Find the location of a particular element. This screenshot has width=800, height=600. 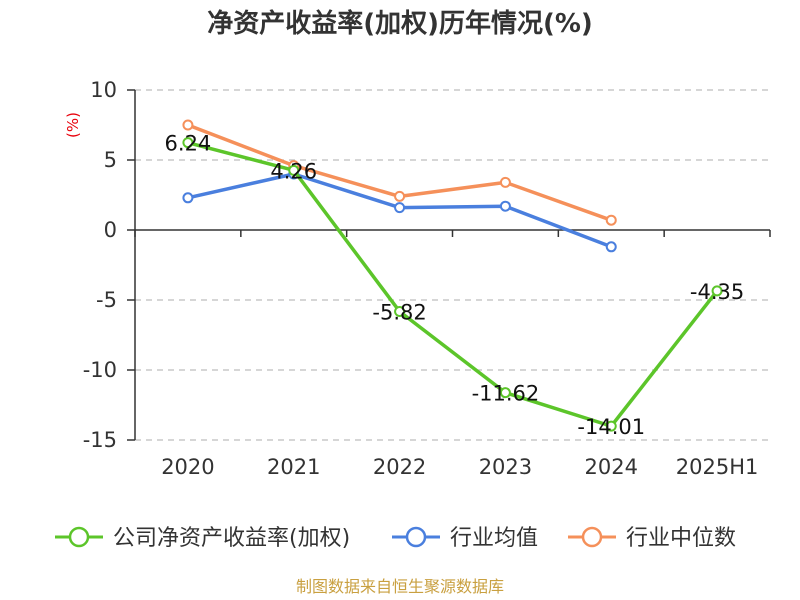

x-tick-label: 2025H1 is located at coordinates (717, 467).